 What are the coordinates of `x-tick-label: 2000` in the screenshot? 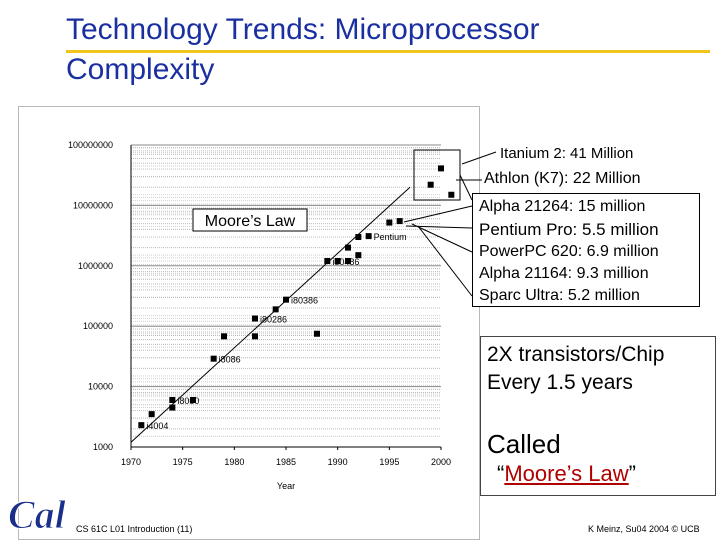 It's located at (441, 462).